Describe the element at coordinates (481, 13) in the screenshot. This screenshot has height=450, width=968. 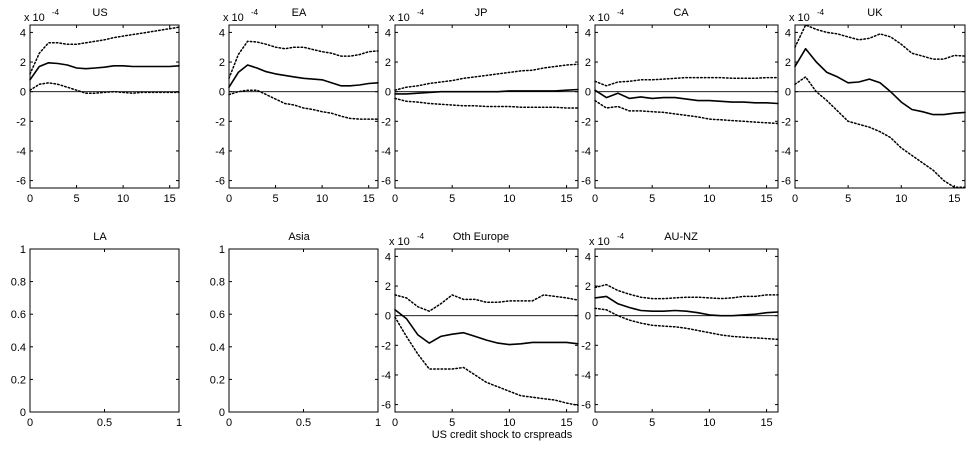
I see `panel-title: JP` at that location.